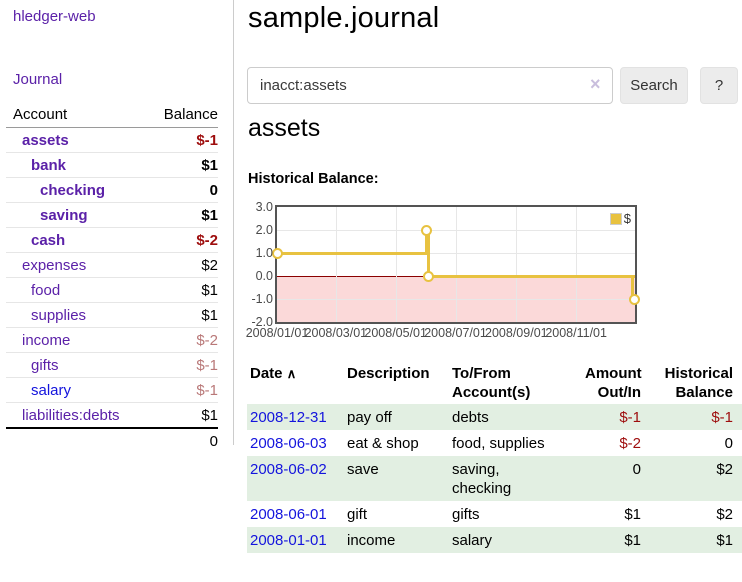  What do you see at coordinates (313, 179) in the screenshot?
I see `chart-title: Historical Balance:` at bounding box center [313, 179].